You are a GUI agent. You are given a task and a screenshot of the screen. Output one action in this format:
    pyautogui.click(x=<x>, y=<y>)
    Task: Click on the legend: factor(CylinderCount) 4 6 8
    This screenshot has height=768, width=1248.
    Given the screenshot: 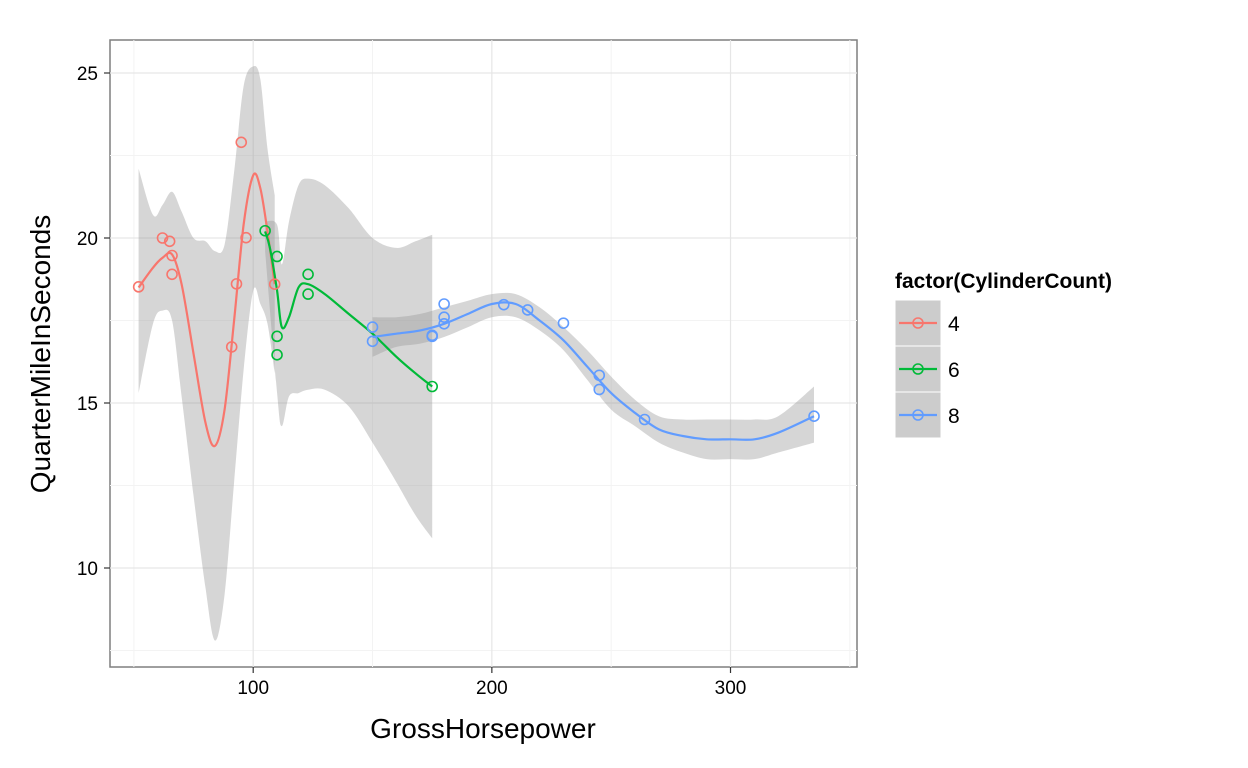 What is the action you would take?
    pyautogui.click(x=1003, y=354)
    